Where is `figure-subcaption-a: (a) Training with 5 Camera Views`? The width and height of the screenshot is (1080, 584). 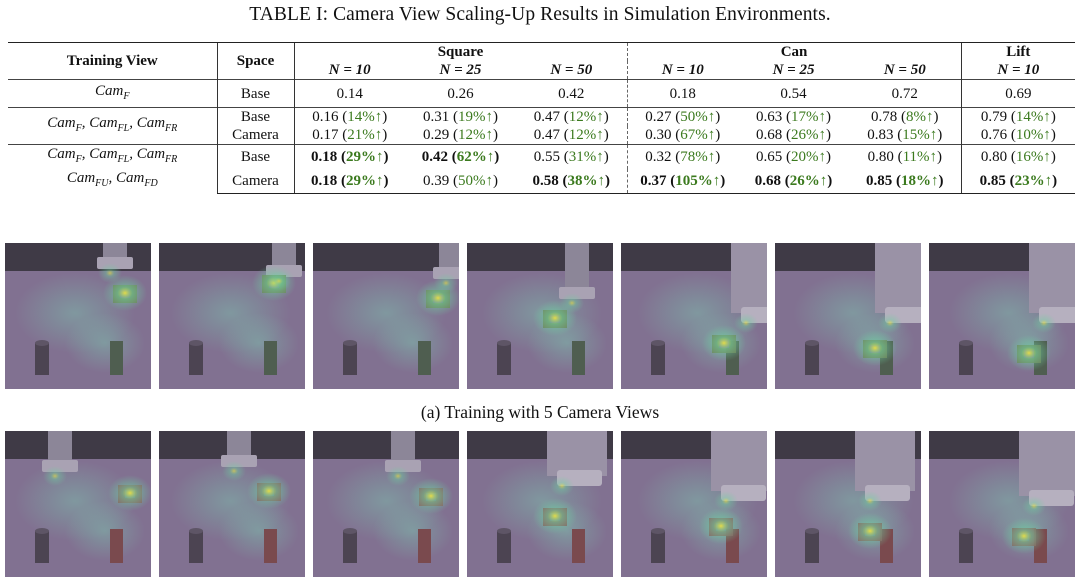
figure-subcaption-a: (a) Training with 5 Camera Views is located at coordinates (540, 412).